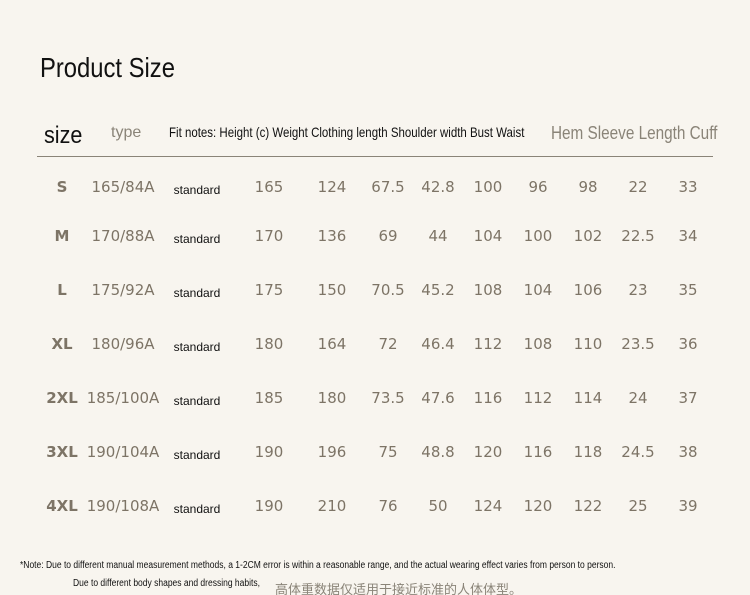 The height and width of the screenshot is (595, 750). I want to click on size-cell: 4XL, so click(62, 506).